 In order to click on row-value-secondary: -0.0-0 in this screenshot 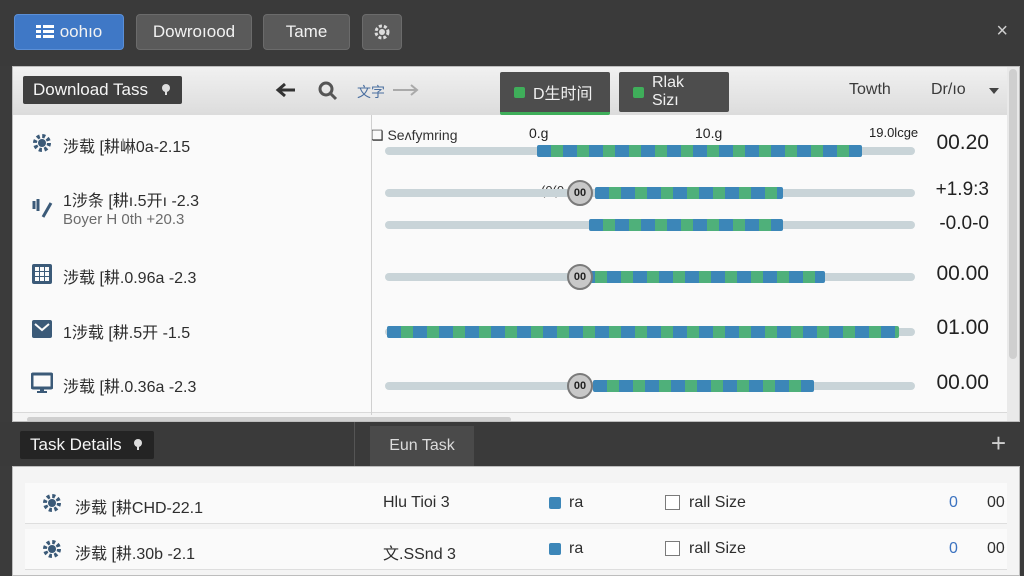, I will do `click(964, 223)`.